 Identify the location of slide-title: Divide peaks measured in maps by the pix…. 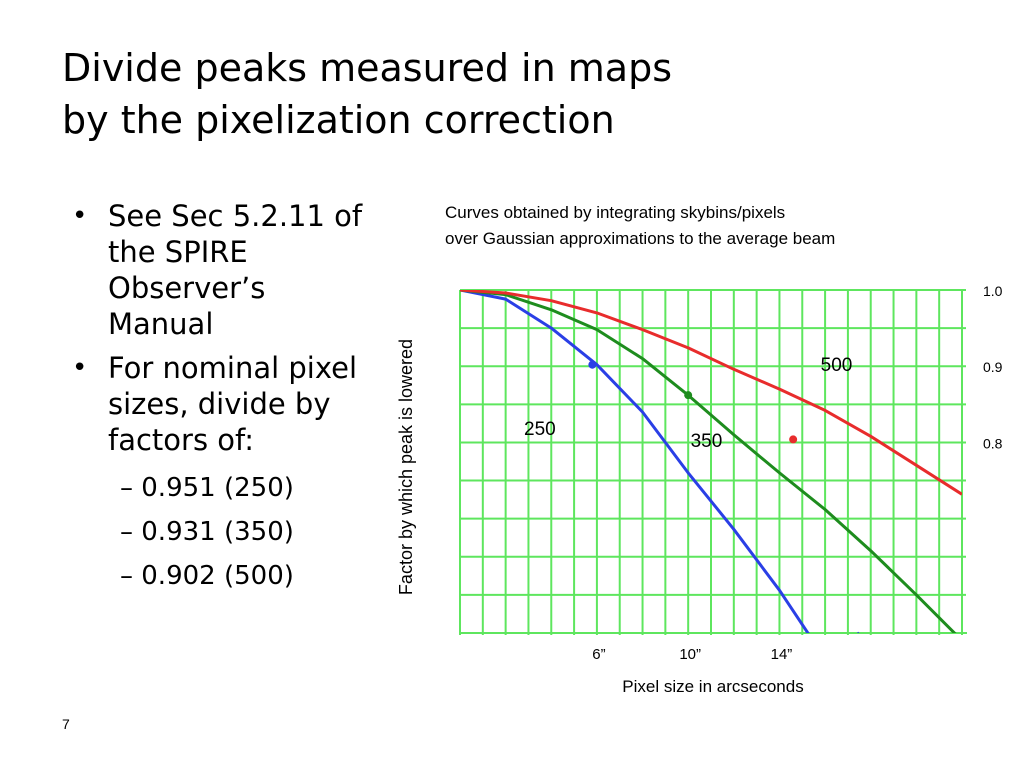
(367, 94).